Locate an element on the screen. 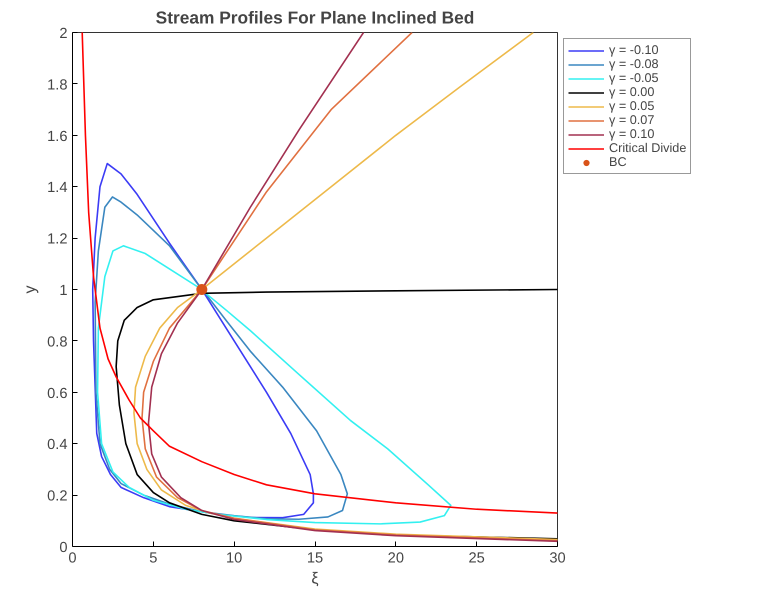 The height and width of the screenshot is (614, 765). x-axis-title: ξ is located at coordinates (315, 579).